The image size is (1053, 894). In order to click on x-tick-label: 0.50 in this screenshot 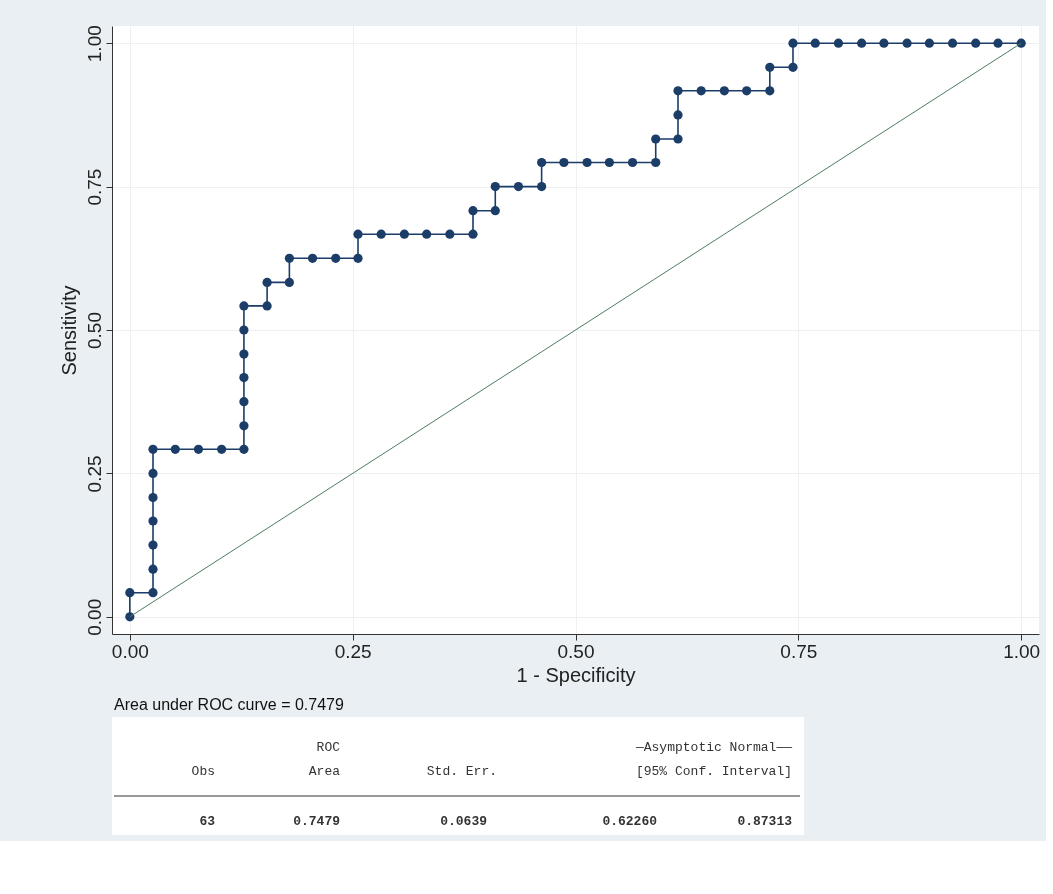, I will do `click(576, 651)`.